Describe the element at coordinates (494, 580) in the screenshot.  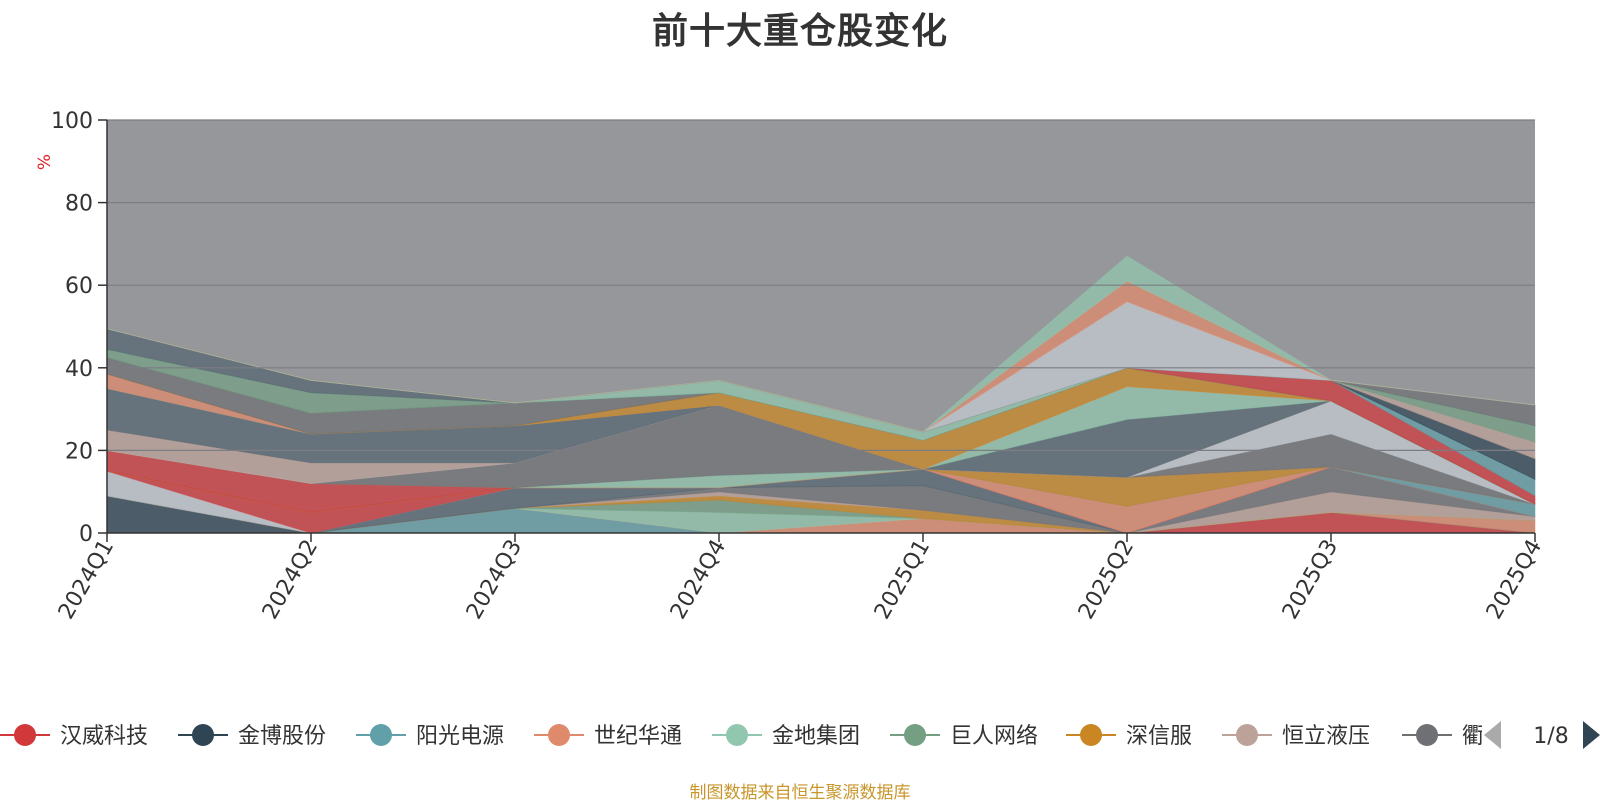
I see `x-tick-label: 2024Q3` at that location.